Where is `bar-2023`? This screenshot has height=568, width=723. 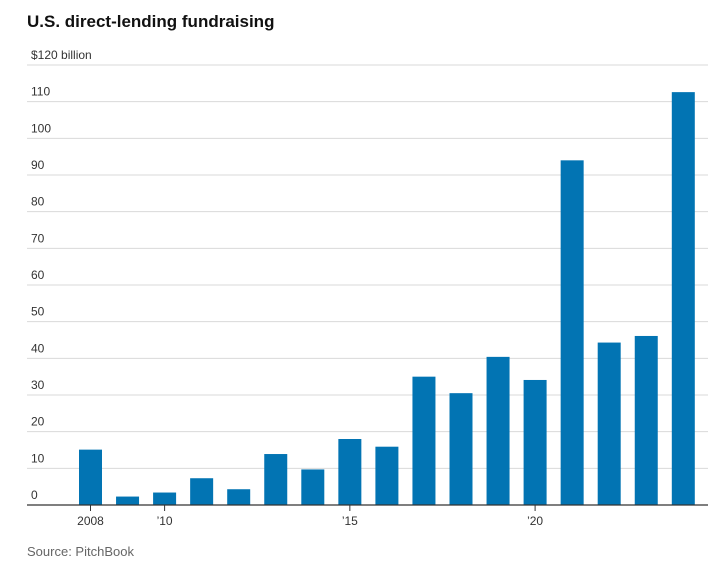 bar-2023 is located at coordinates (646, 420).